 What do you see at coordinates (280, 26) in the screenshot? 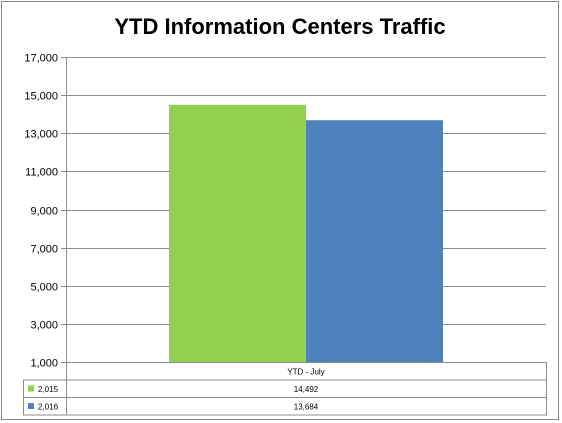
I see `chart-title: YTD Information Centers Traffic` at bounding box center [280, 26].